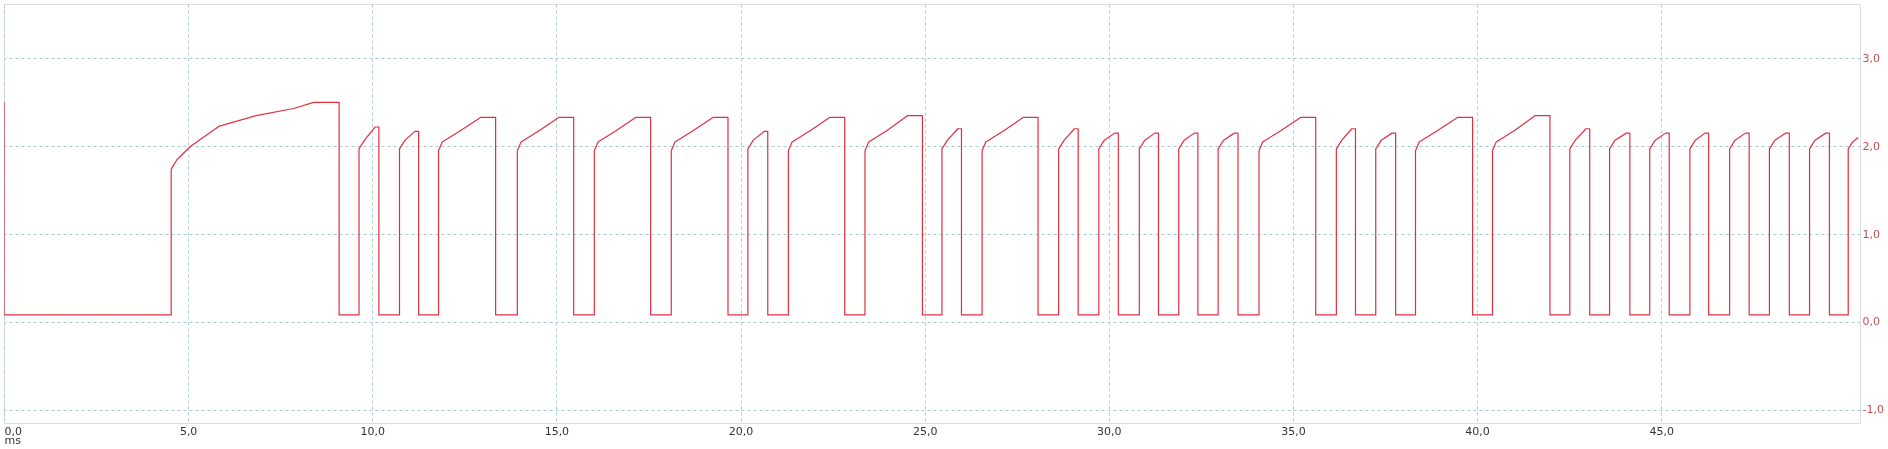 The image size is (1888, 449). I want to click on x-tick-label: 20,0, so click(741, 431).